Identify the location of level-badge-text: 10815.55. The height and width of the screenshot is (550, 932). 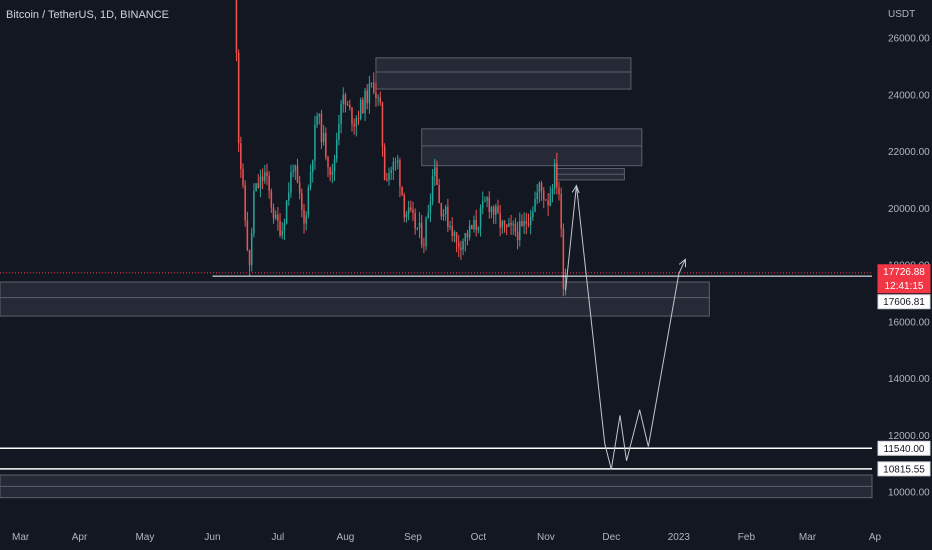
(904, 469).